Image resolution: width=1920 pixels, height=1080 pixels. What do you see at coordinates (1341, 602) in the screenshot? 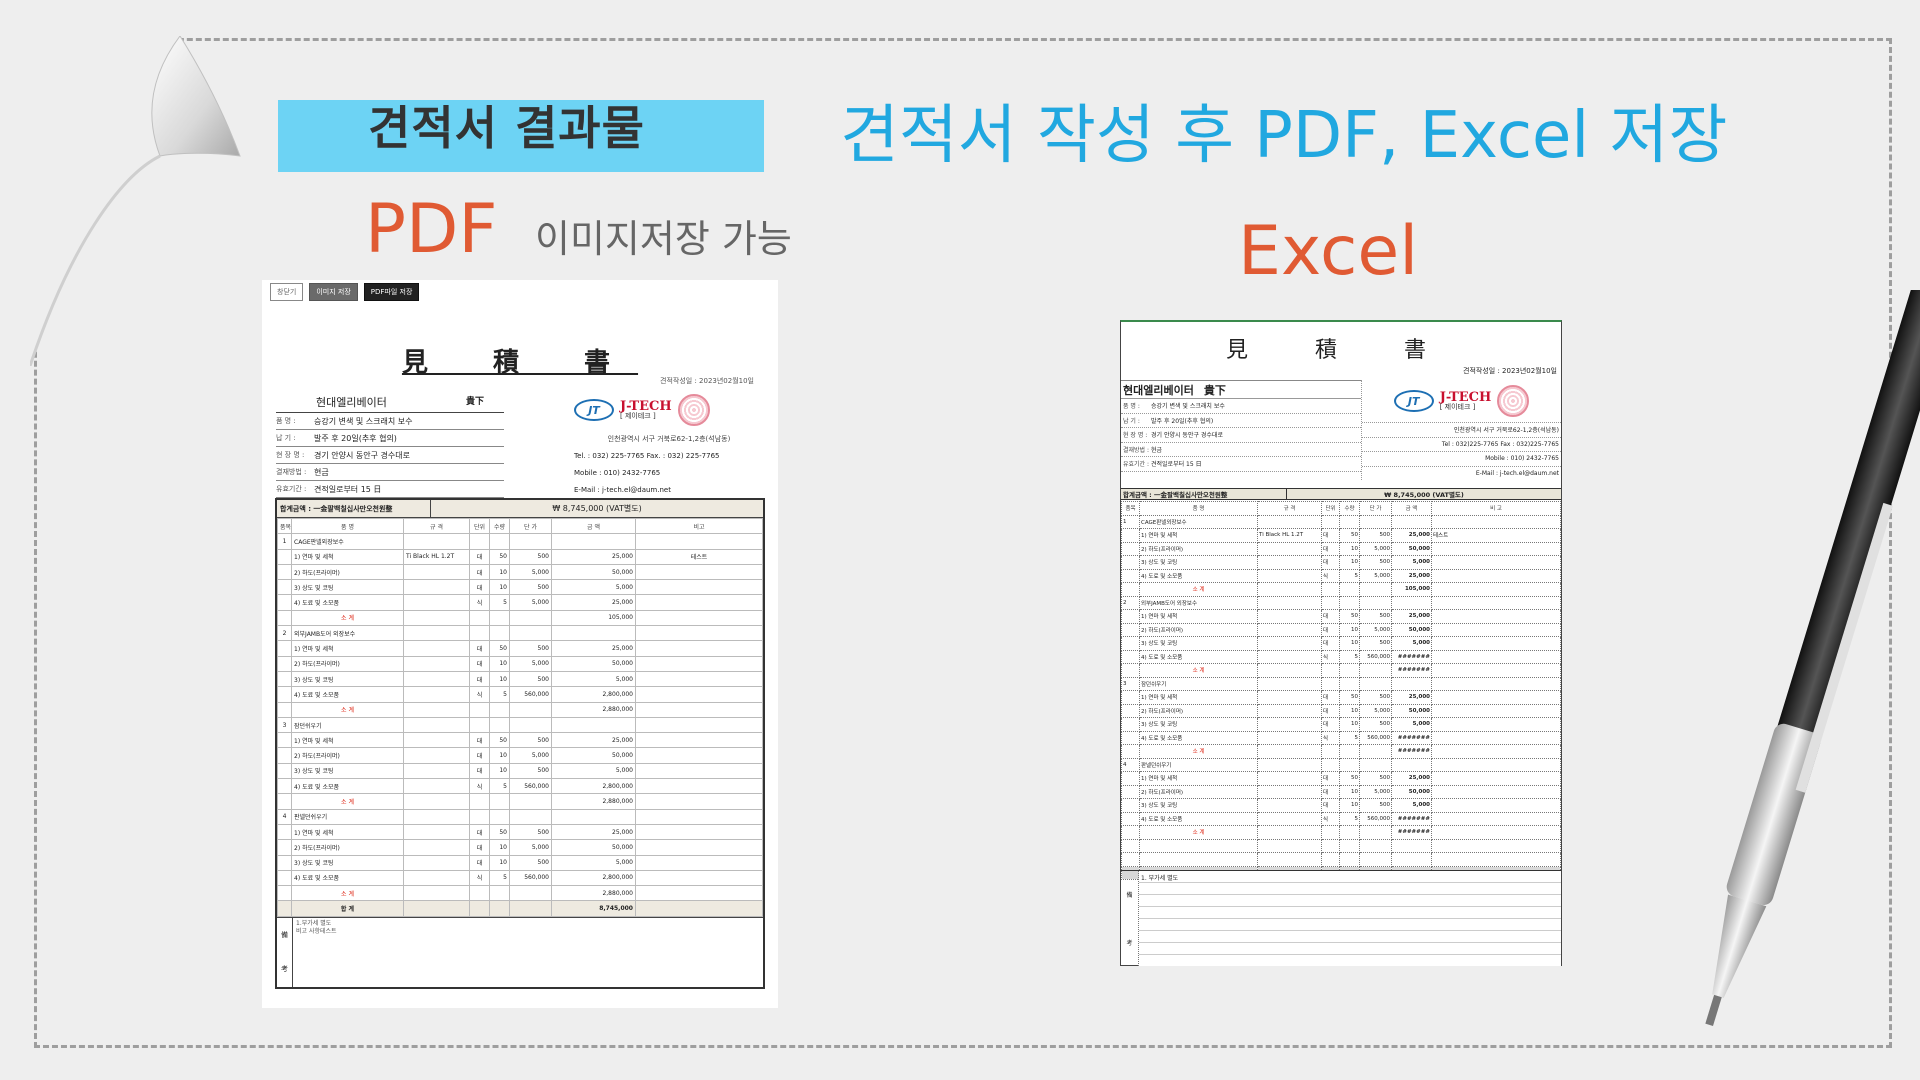
I see `table-row: 2 외부JAMB도어 외장보수` at bounding box center [1341, 602].